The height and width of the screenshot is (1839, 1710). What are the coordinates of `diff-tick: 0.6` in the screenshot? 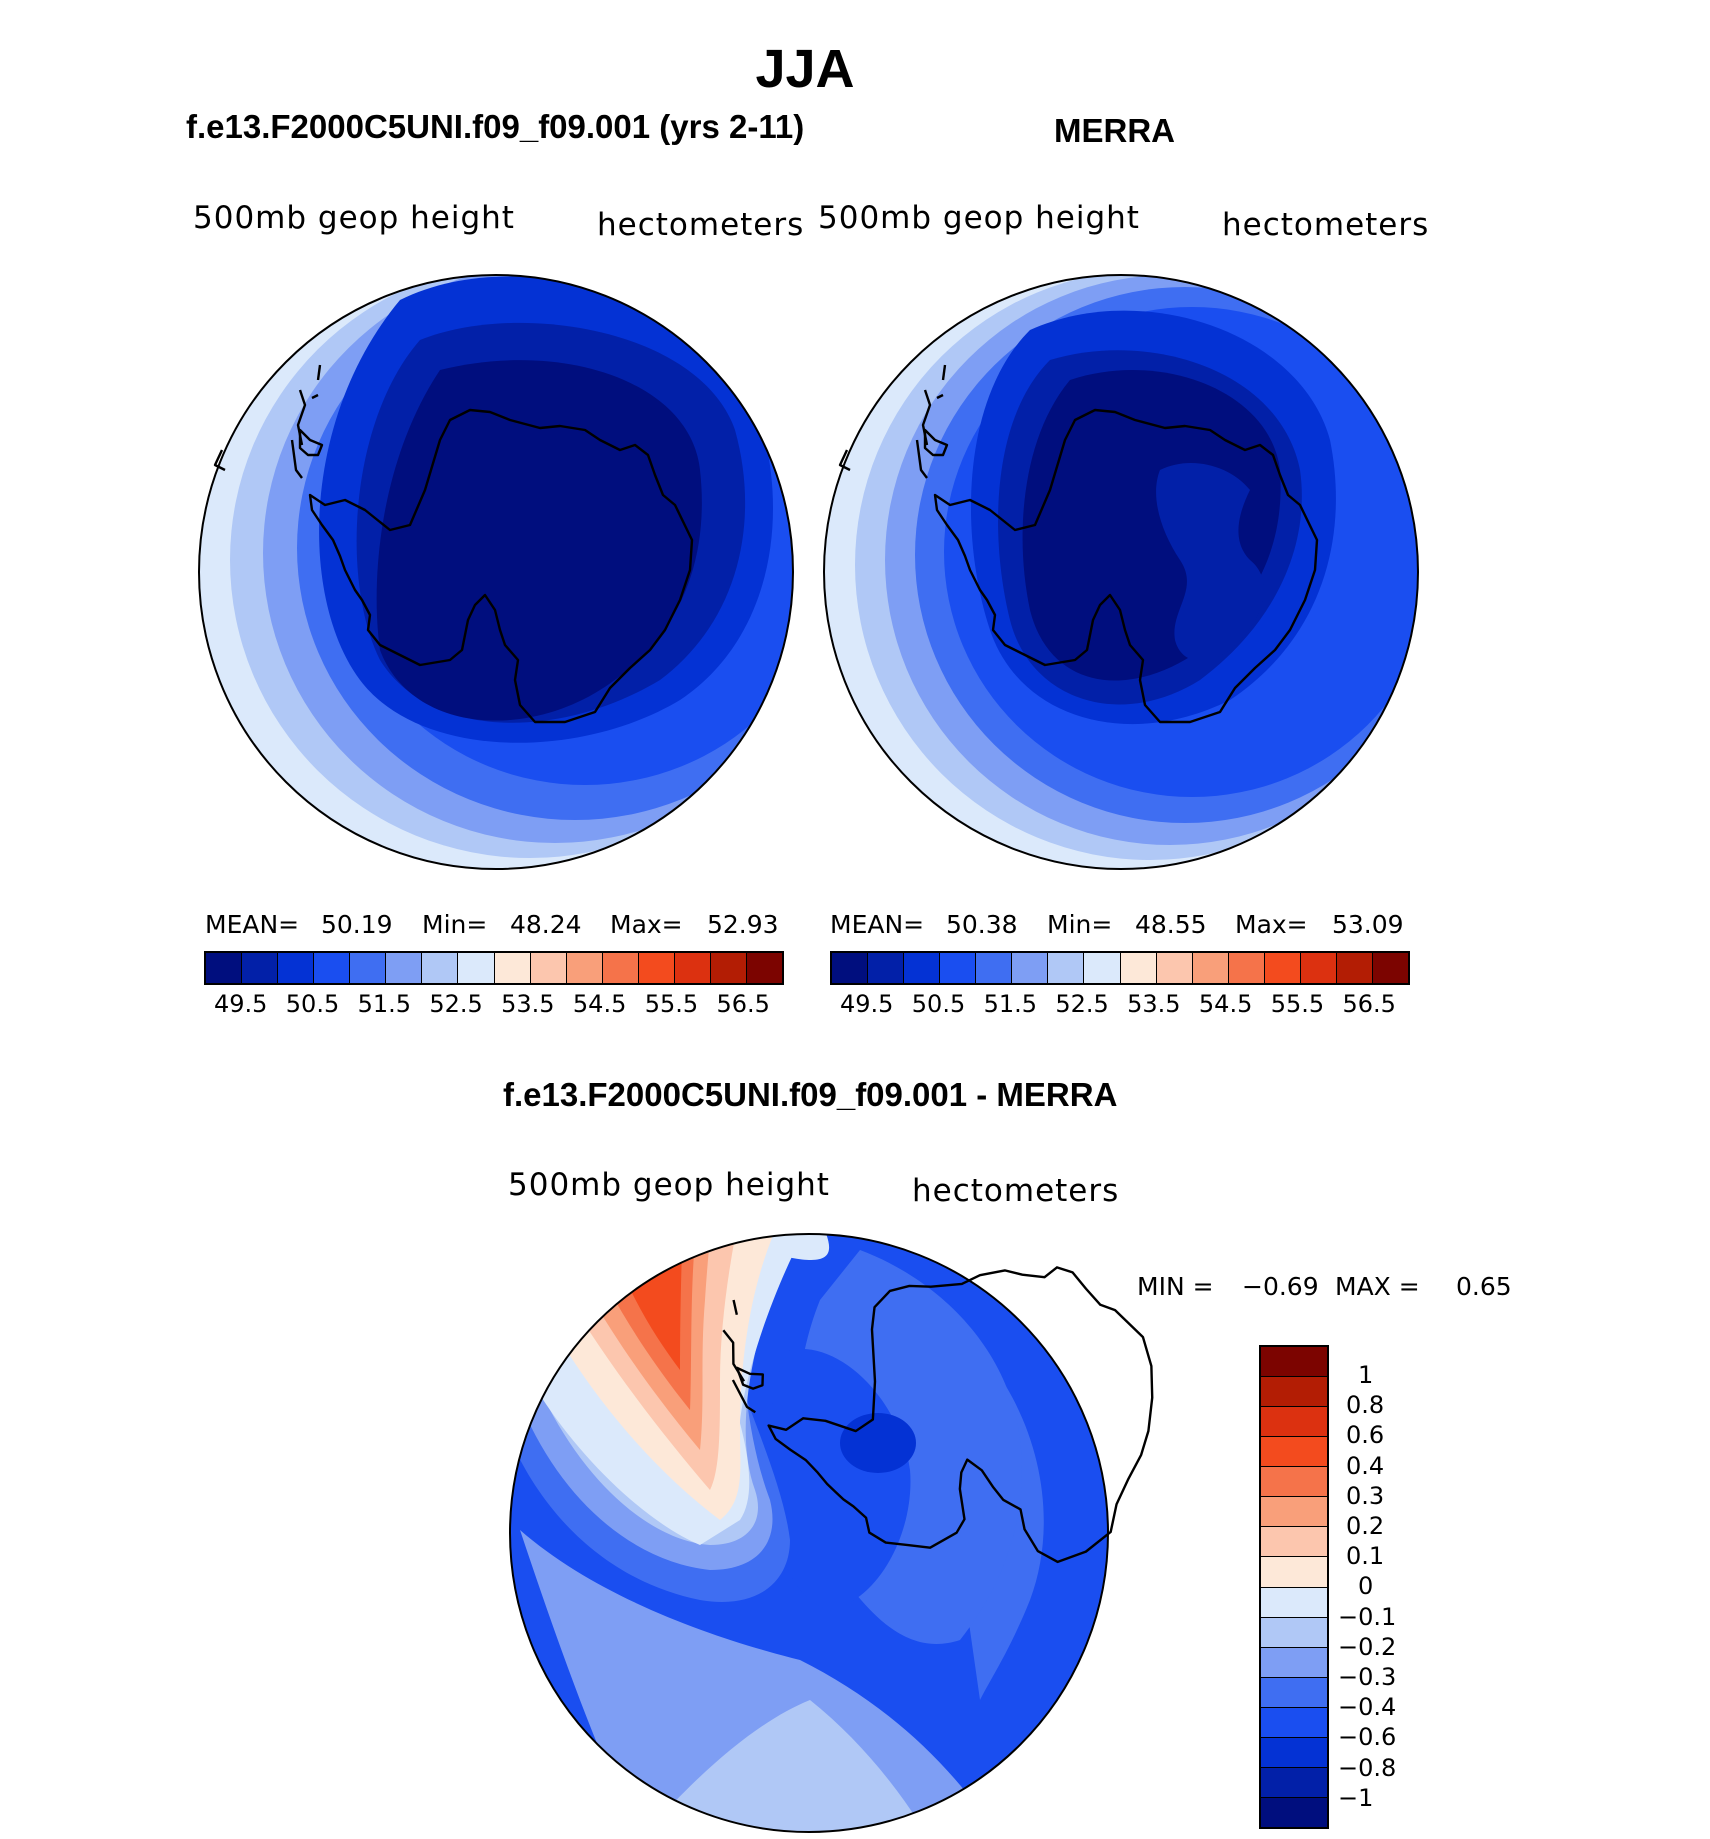 It's located at (1365, 1435).